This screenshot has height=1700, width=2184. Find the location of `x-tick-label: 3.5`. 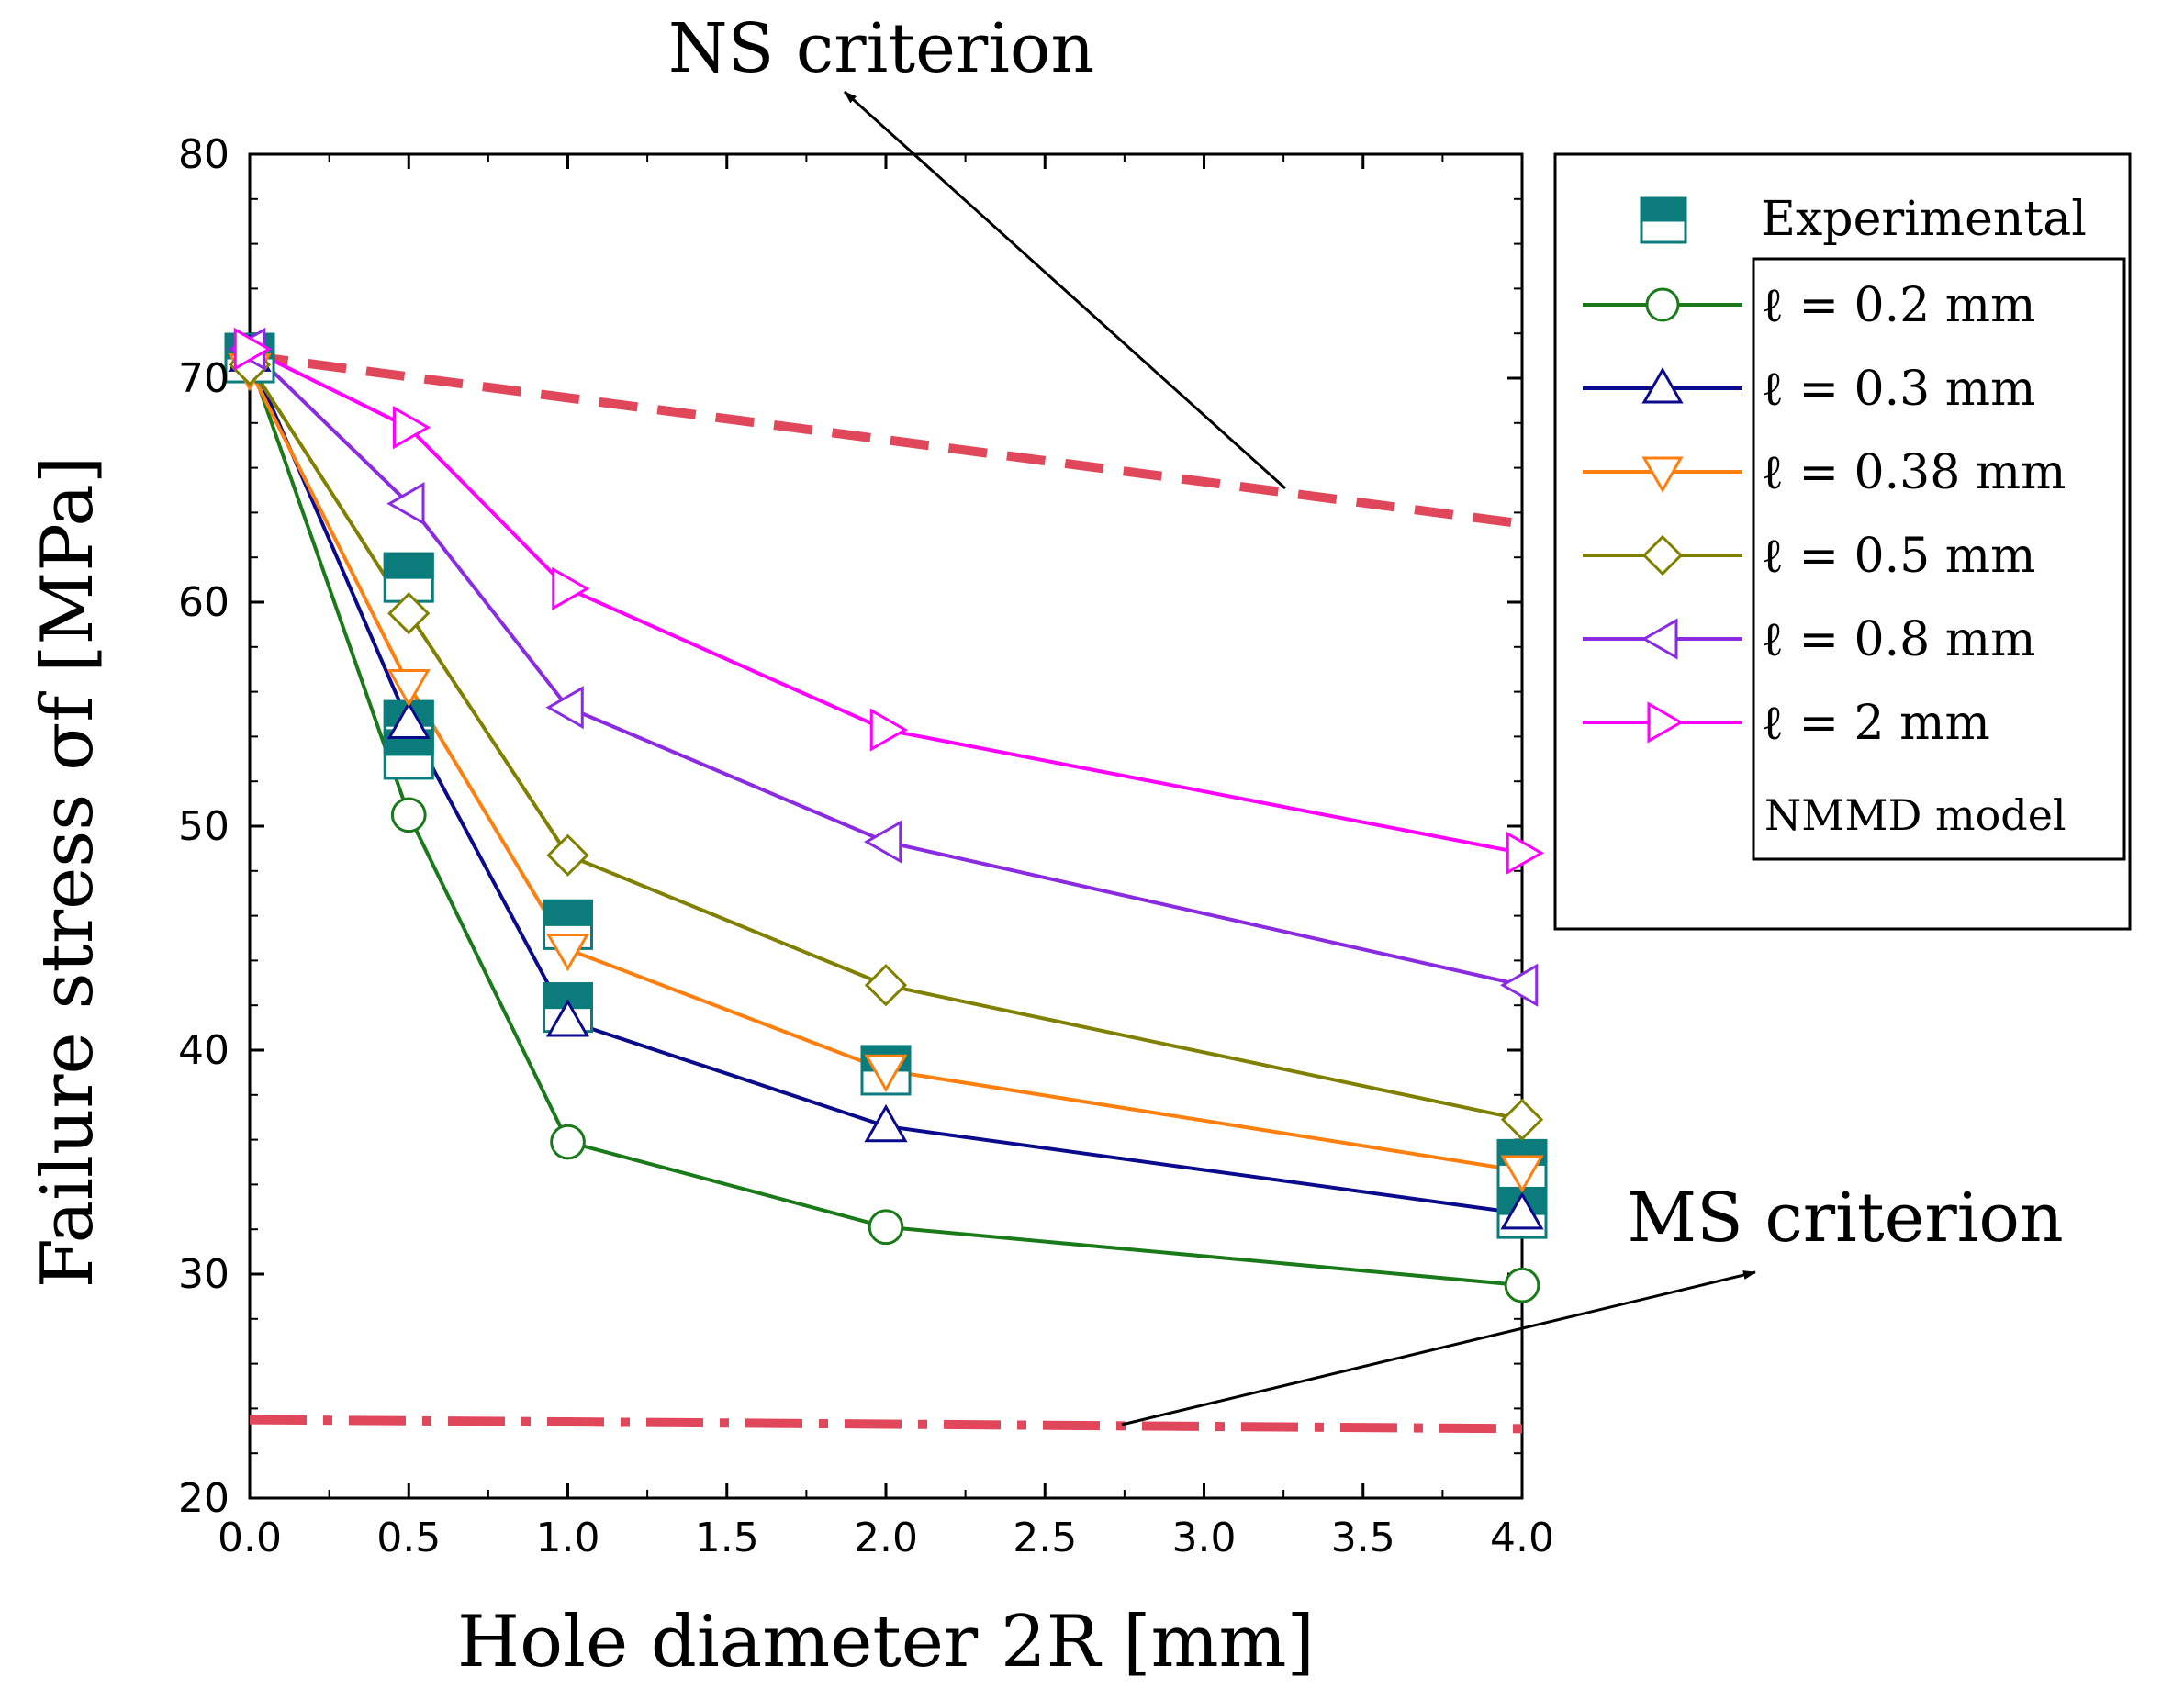

x-tick-label: 3.5 is located at coordinates (1363, 1538).